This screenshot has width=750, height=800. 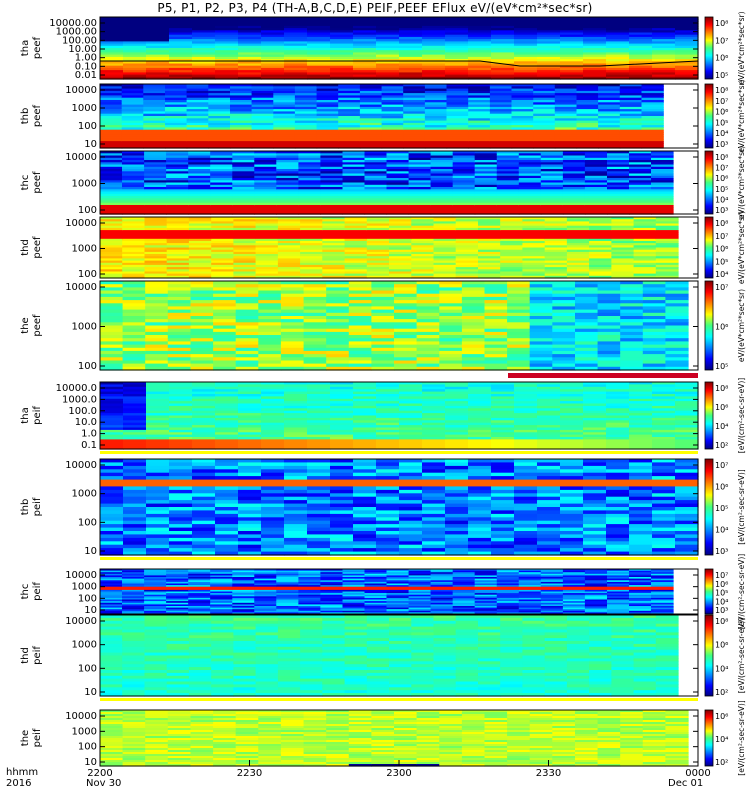 What do you see at coordinates (99, 773) in the screenshot?
I see `x-tick-label: 2200` at bounding box center [99, 773].